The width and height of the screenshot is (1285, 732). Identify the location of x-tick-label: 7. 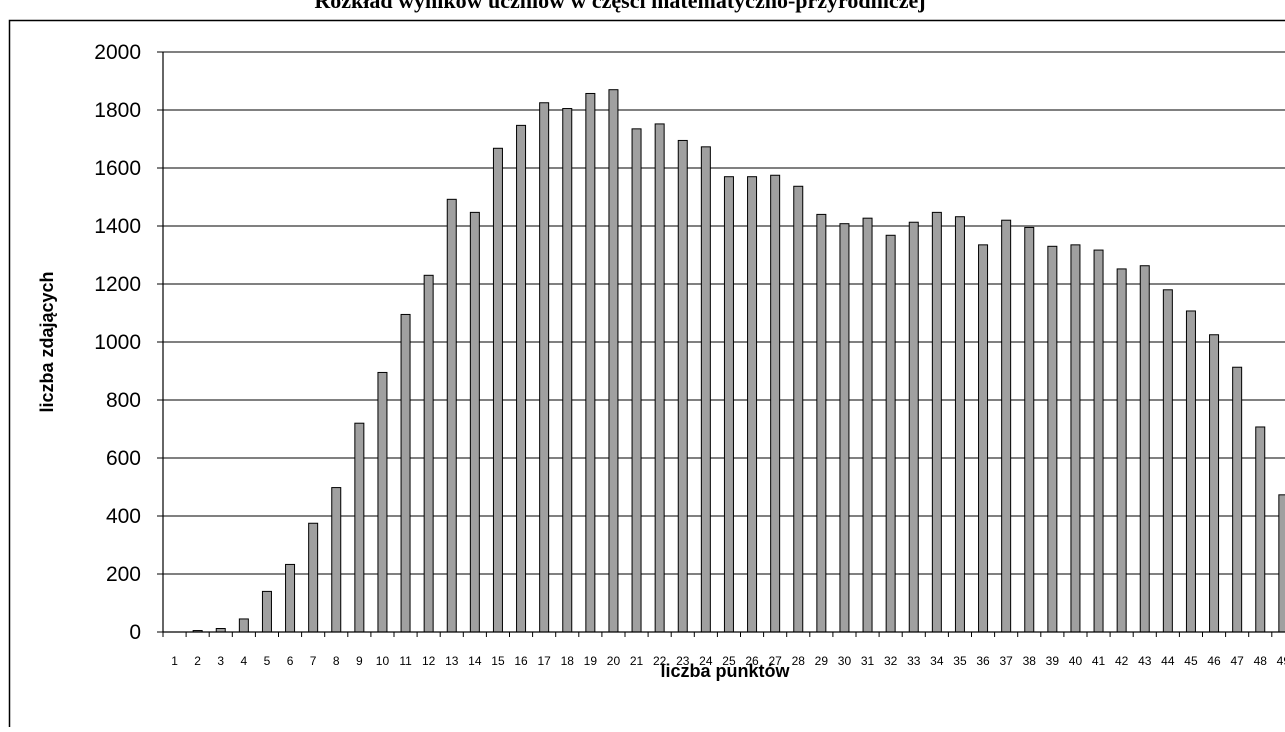
(313, 661).